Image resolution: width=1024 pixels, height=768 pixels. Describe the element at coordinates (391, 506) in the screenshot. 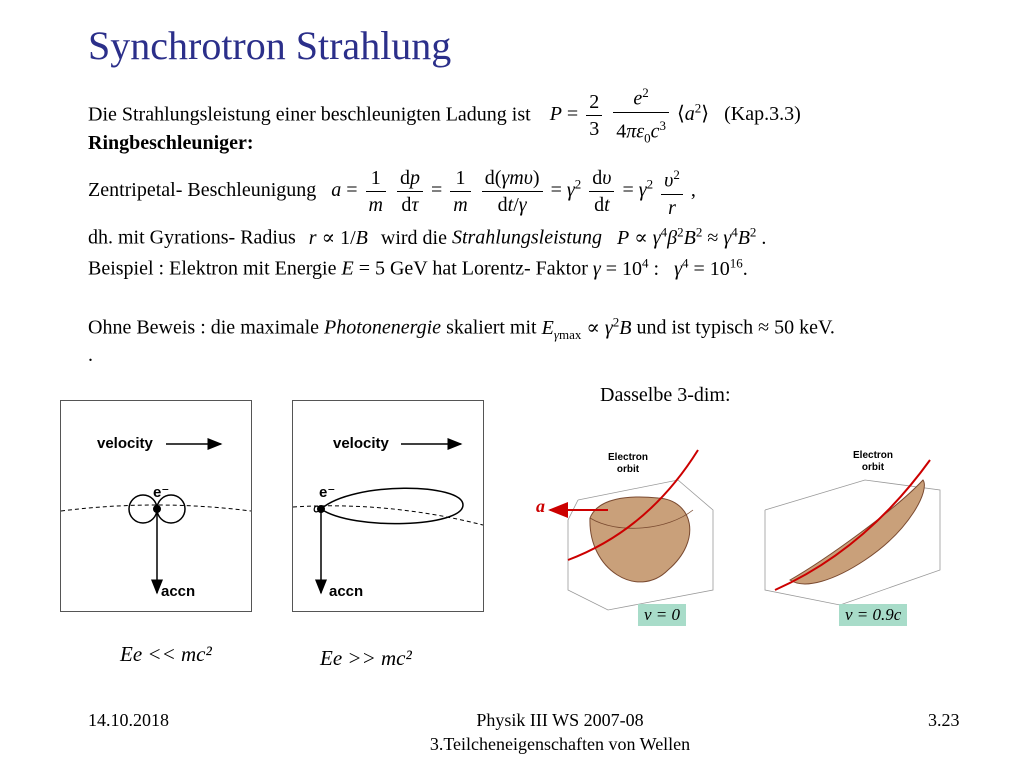

I see `forward-lobe` at that location.